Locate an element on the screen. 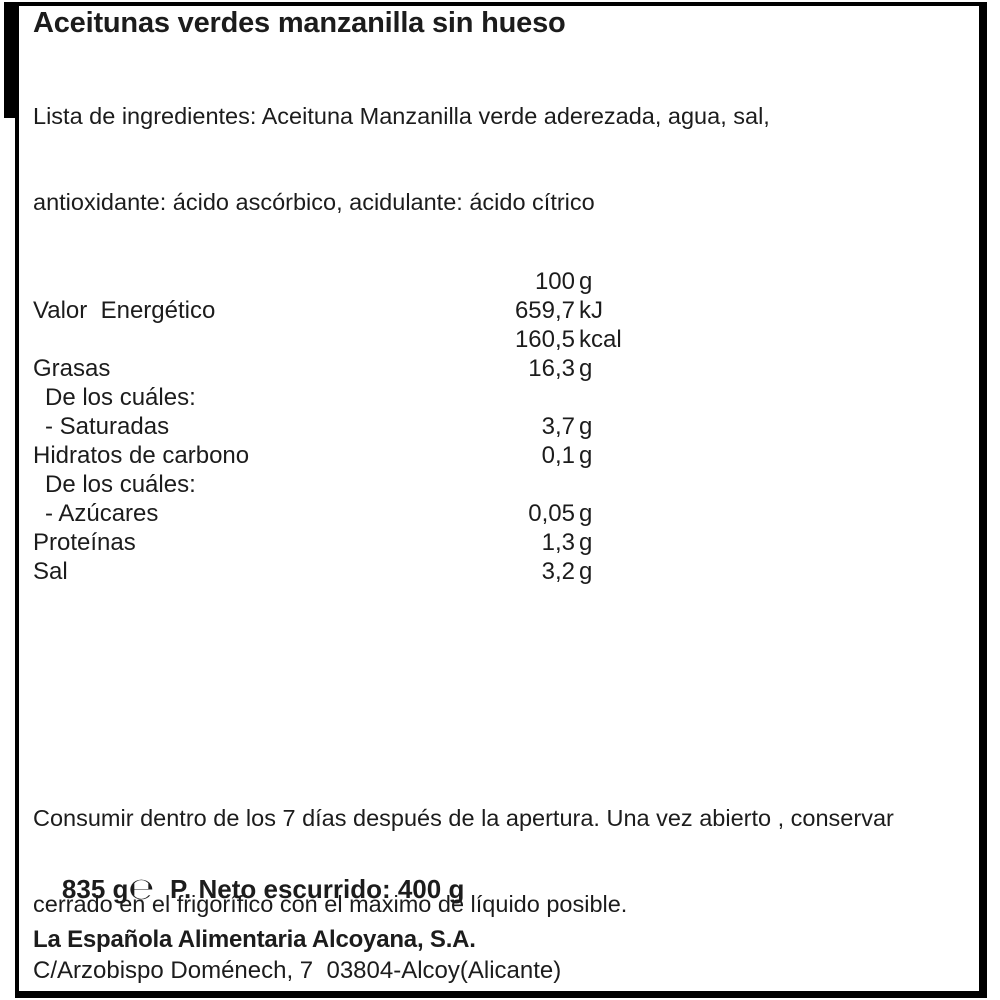 The width and height of the screenshot is (1000, 1000). nutrition-row: 100 g is located at coordinates (353, 281).